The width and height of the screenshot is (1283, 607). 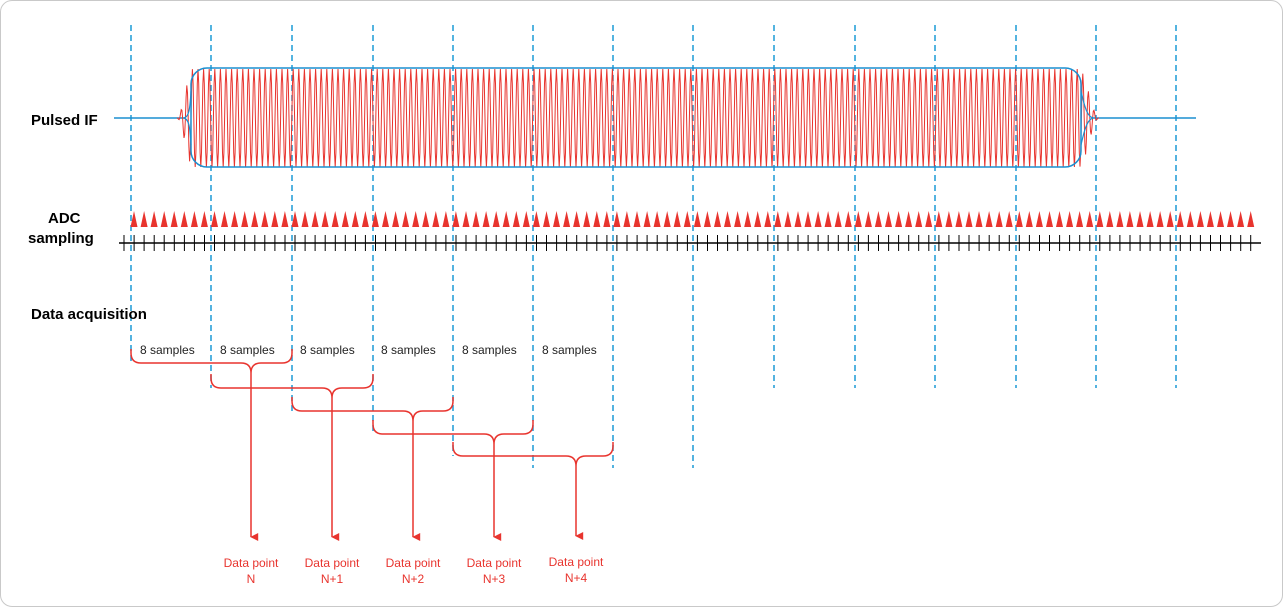 What do you see at coordinates (494, 579) in the screenshot?
I see `data-point-index: N+3` at bounding box center [494, 579].